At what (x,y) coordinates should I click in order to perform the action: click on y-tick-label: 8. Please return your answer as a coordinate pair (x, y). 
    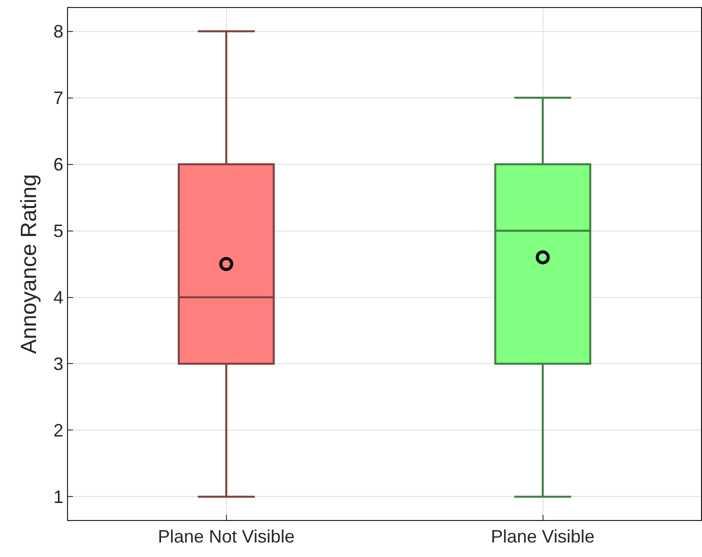
    Looking at the image, I should click on (58, 32).